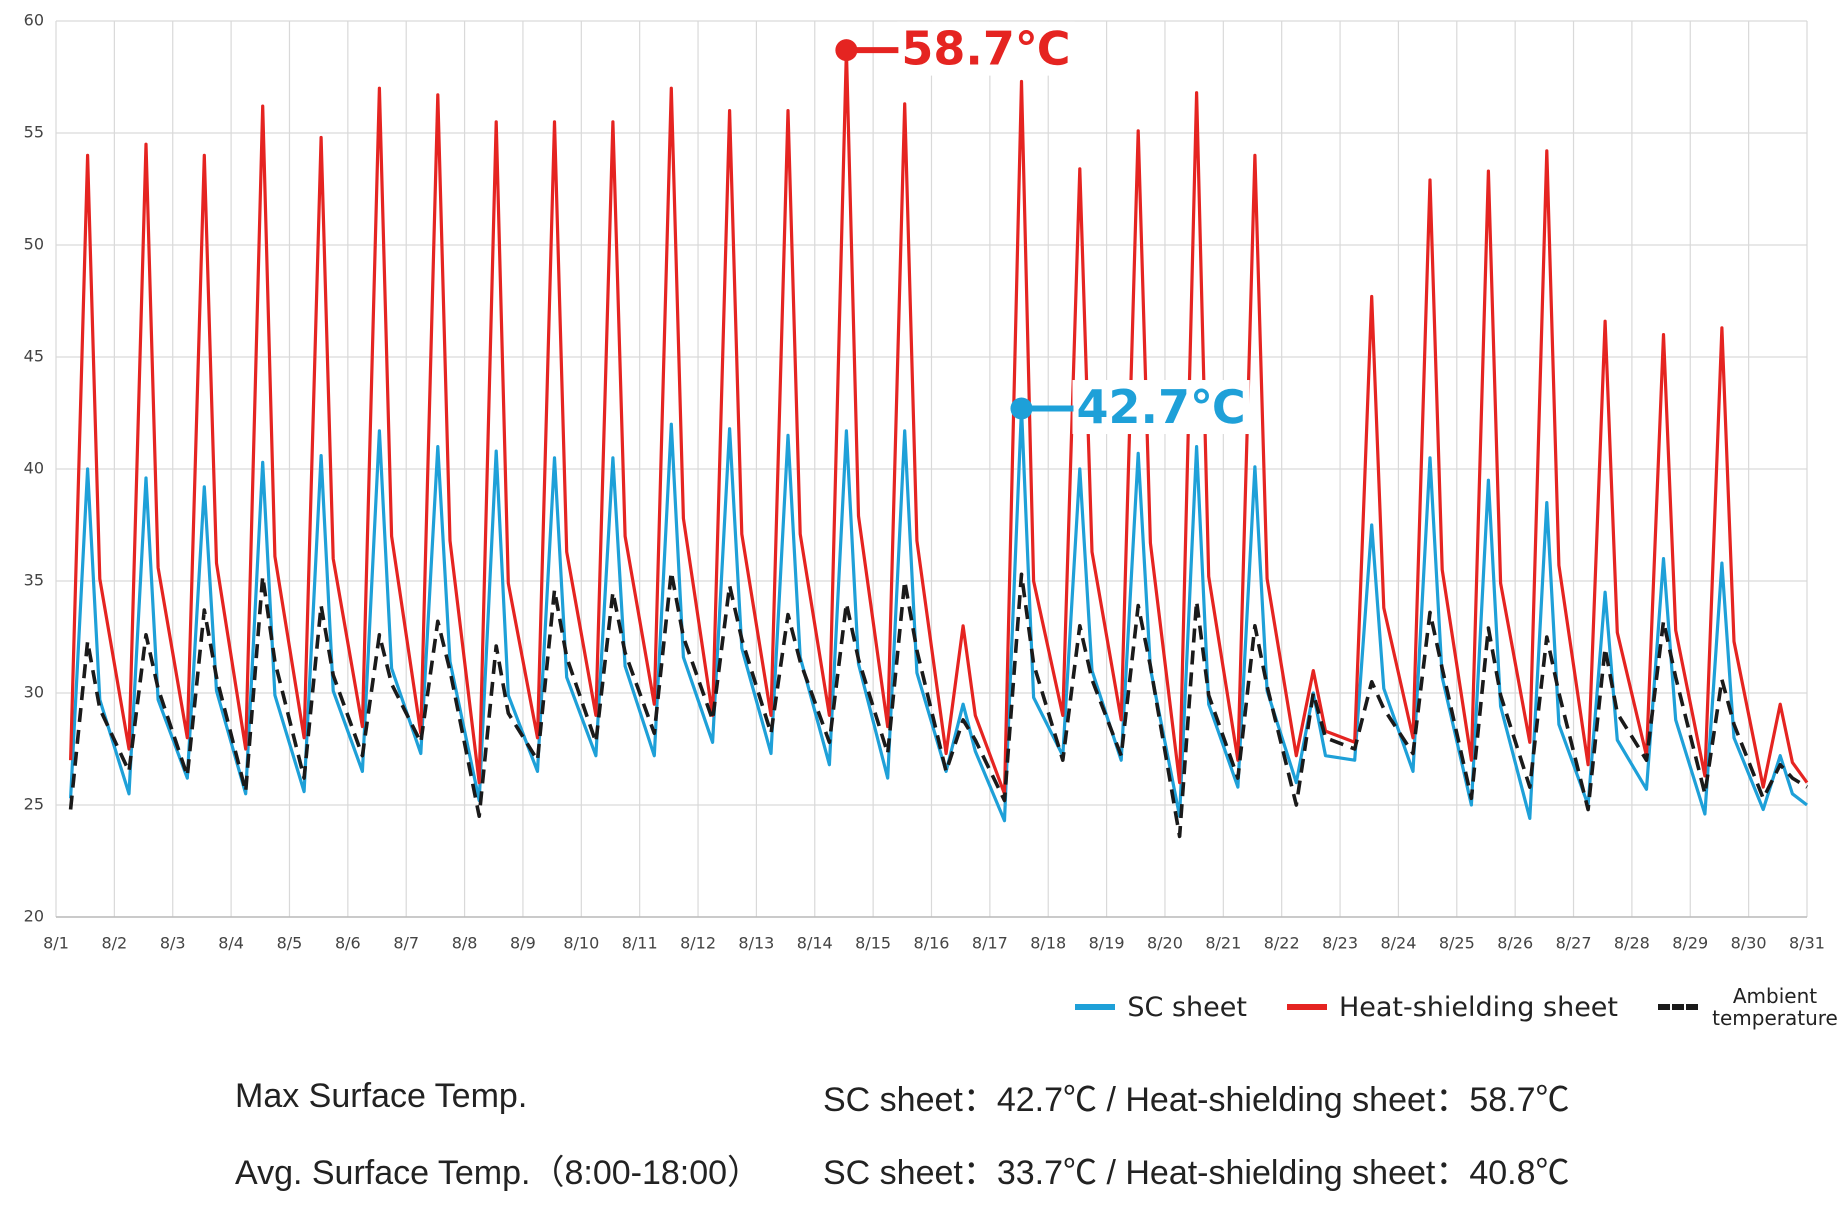 The width and height of the screenshot is (1842, 1206). Describe the element at coordinates (114, 943) in the screenshot. I see `x-tick-label: 8/2` at that location.